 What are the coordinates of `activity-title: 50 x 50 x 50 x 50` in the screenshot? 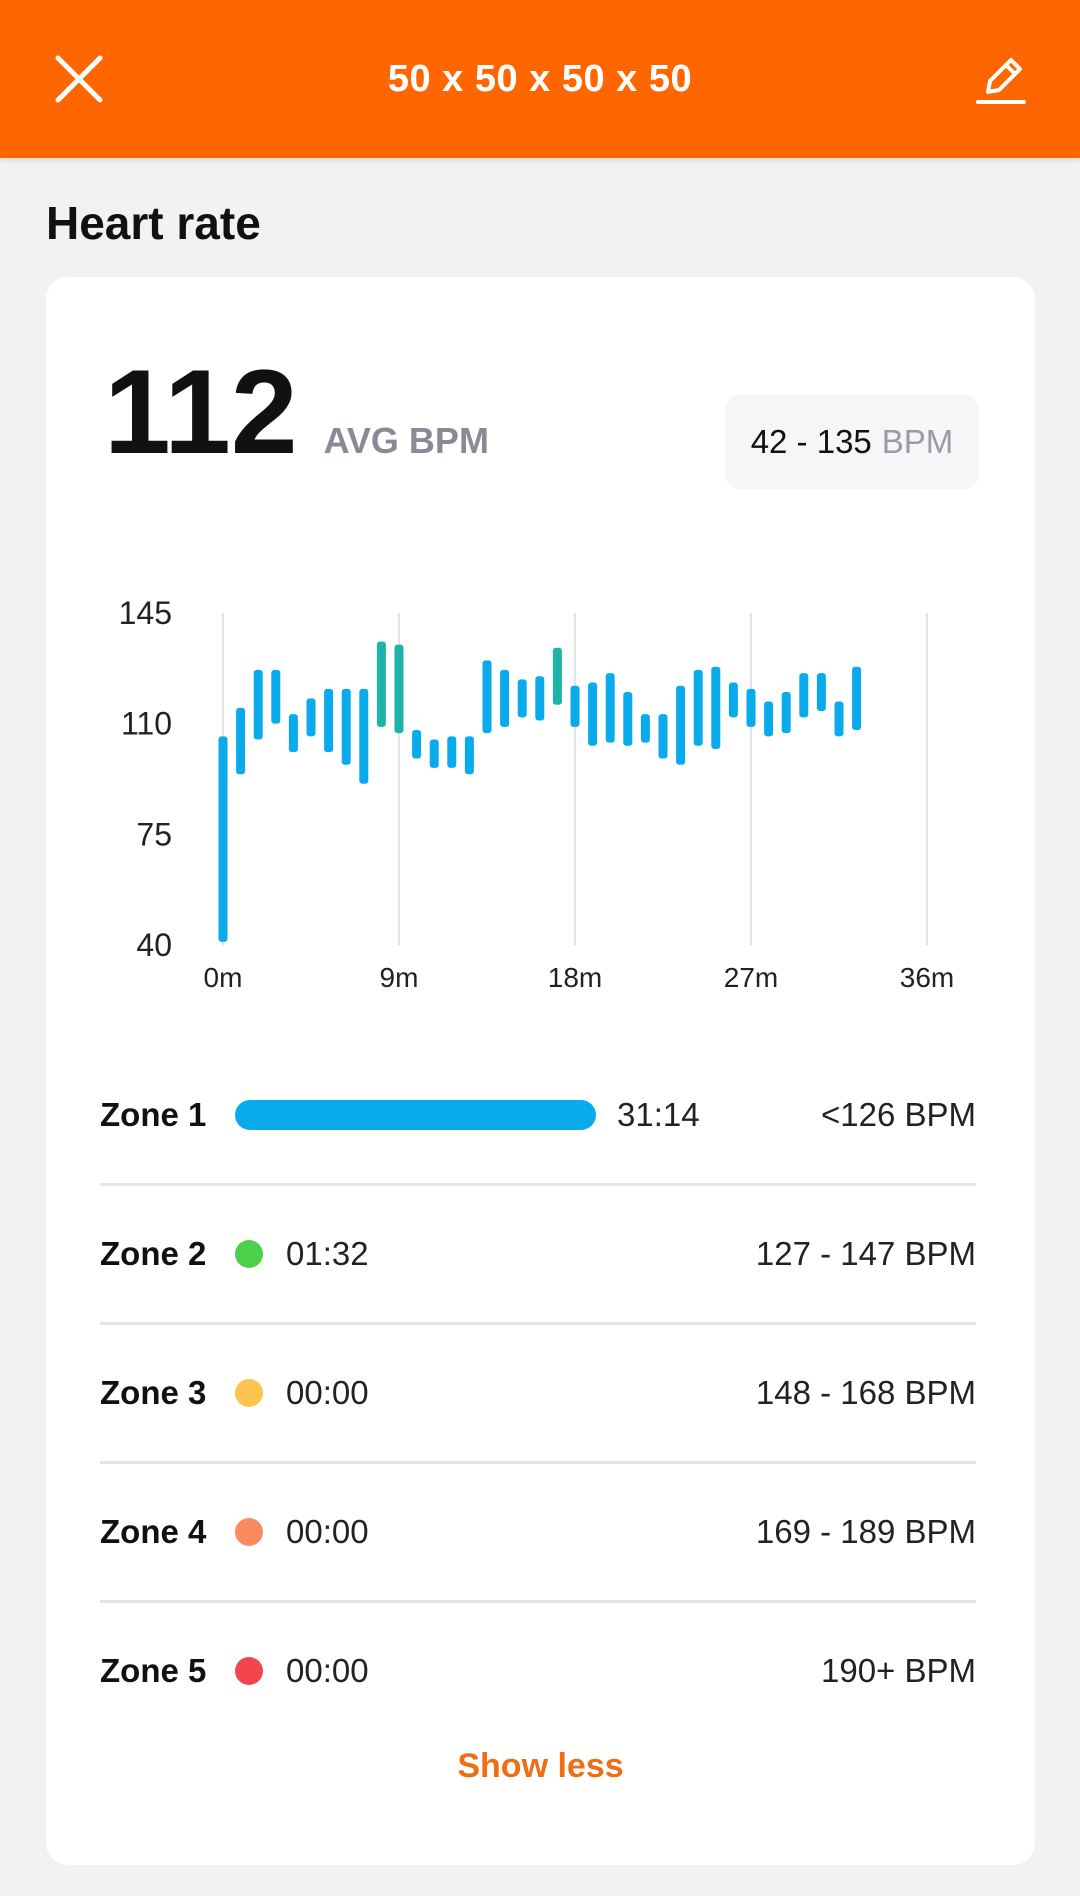 It's located at (540, 78).